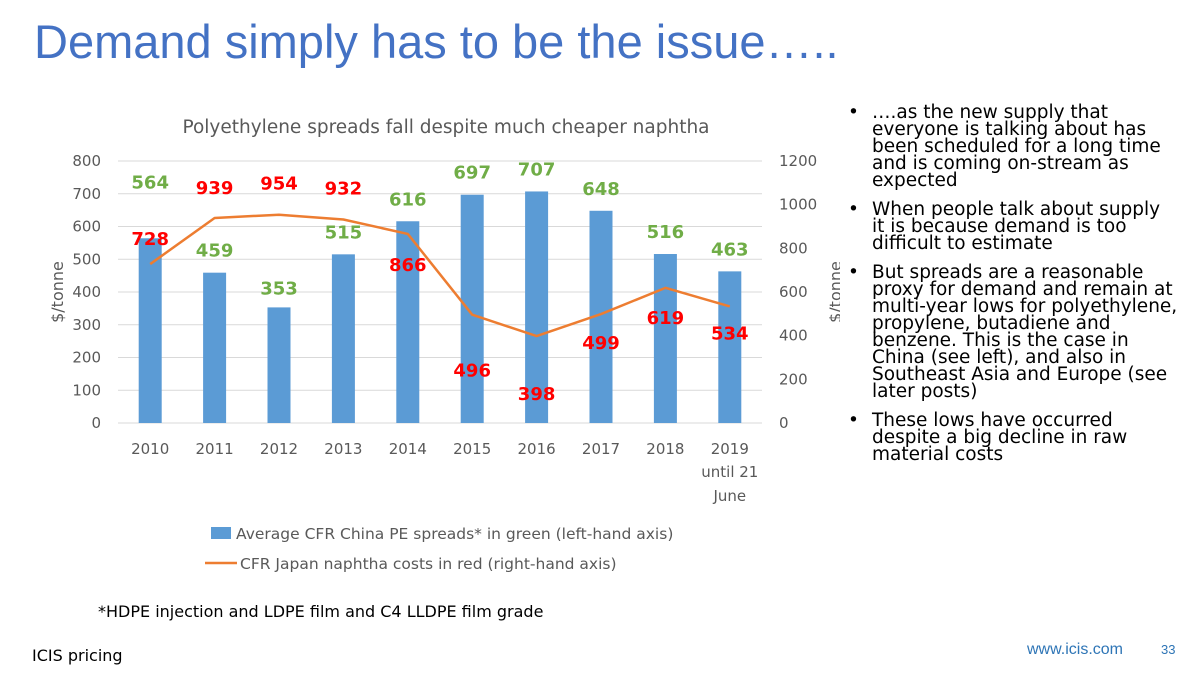  What do you see at coordinates (96, 423) in the screenshot?
I see `y-tick-label-left: 0` at bounding box center [96, 423].